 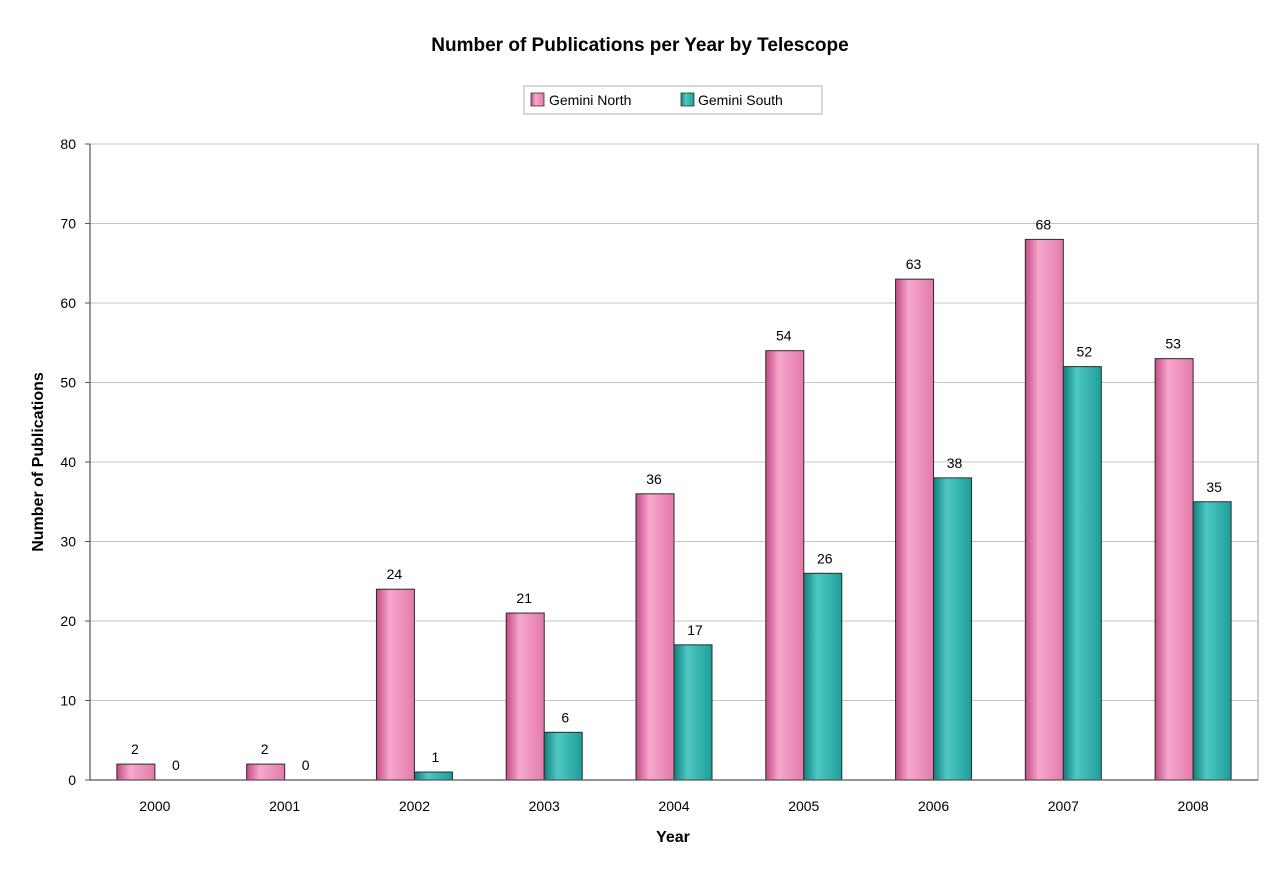 I want to click on legend-label-gemini-north: Gemini North, so click(x=590, y=100).